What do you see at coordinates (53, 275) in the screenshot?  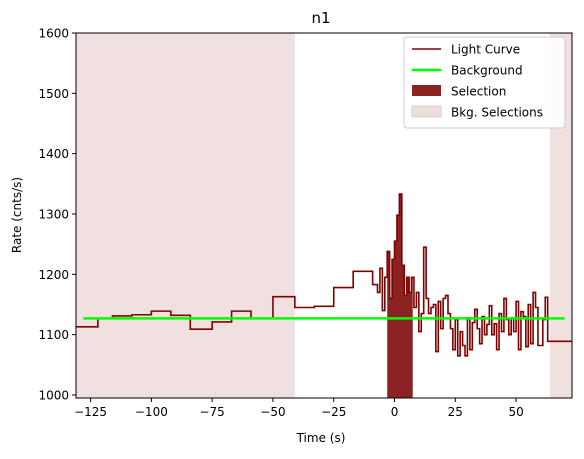 I see `y-tick-label: 1200` at bounding box center [53, 275].